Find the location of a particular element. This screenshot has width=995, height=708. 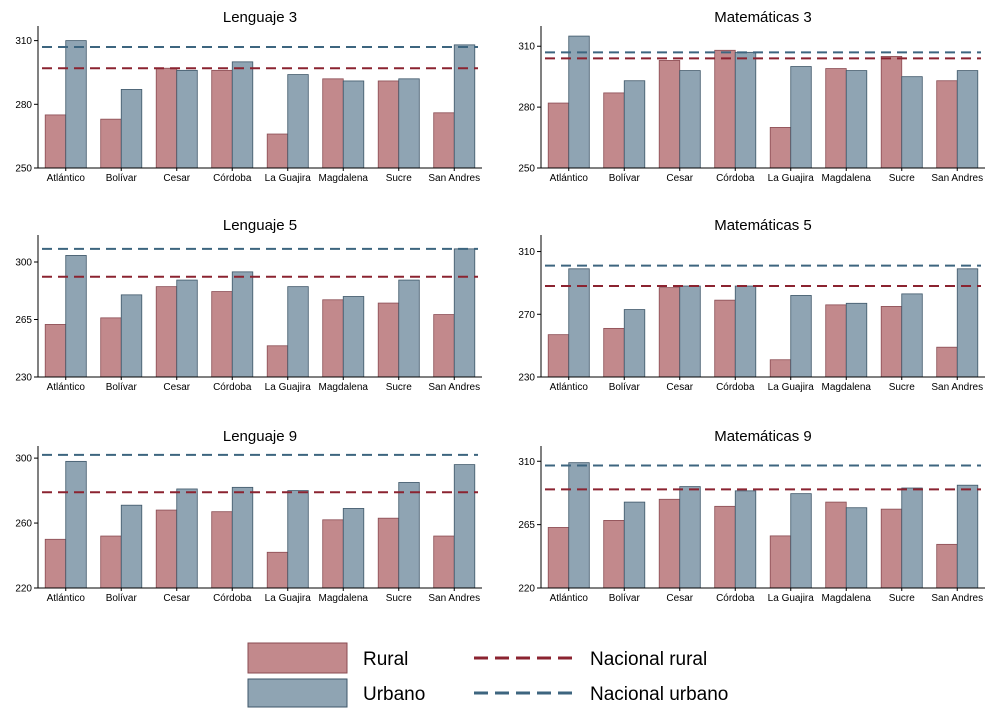

legend-swatch-urbano is located at coordinates (297, 693).